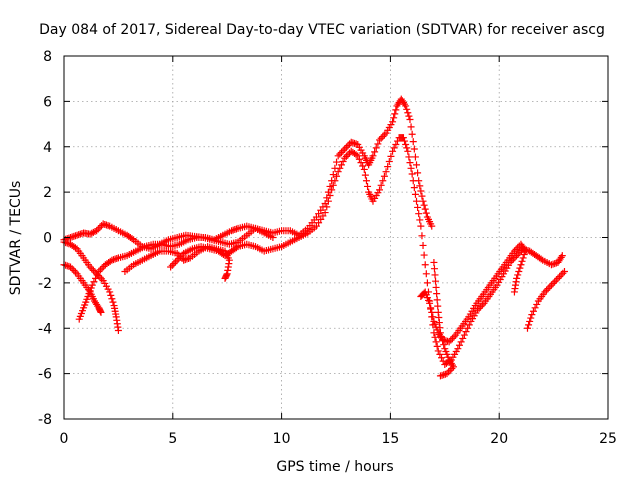  Describe the element at coordinates (47, 193) in the screenshot. I see `y-tick-label: 2` at that location.